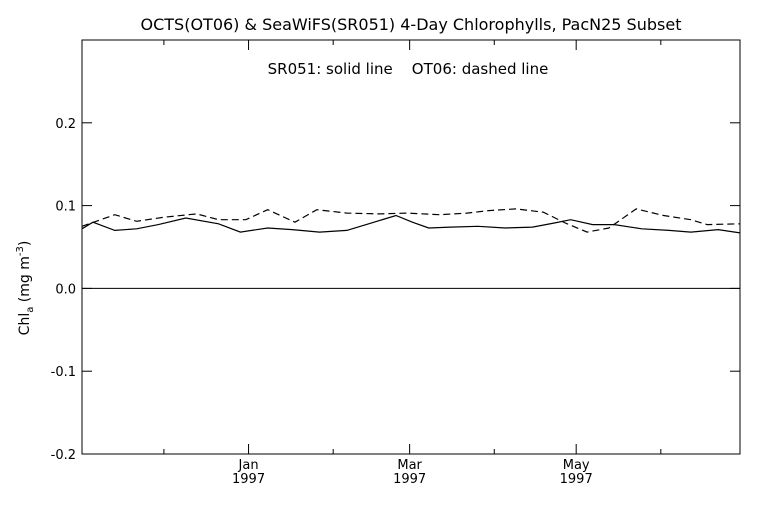 This screenshot has height=517, width=768. What do you see at coordinates (409, 465) in the screenshot?
I see `x-tick-label-month: Mar` at bounding box center [409, 465].